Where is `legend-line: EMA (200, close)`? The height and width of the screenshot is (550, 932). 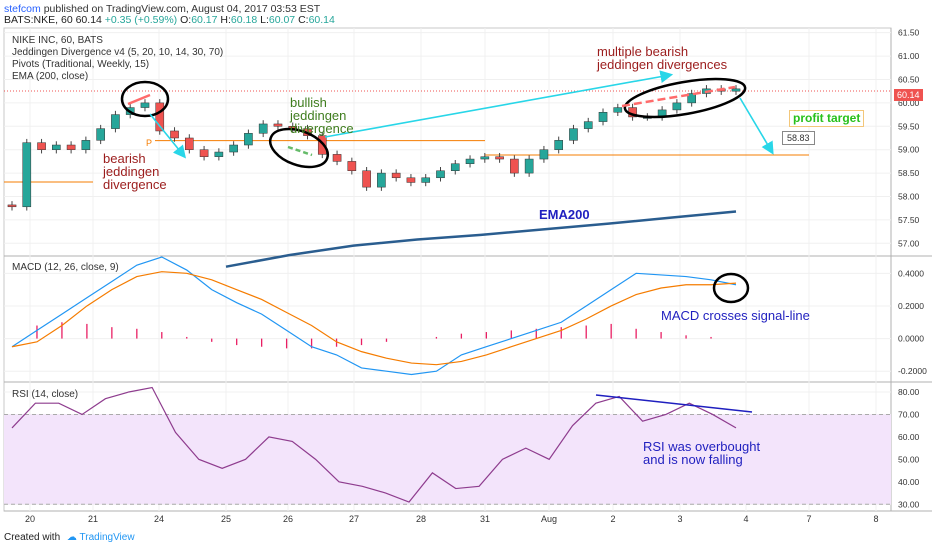 legend-line: EMA (200, close) is located at coordinates (50, 76).